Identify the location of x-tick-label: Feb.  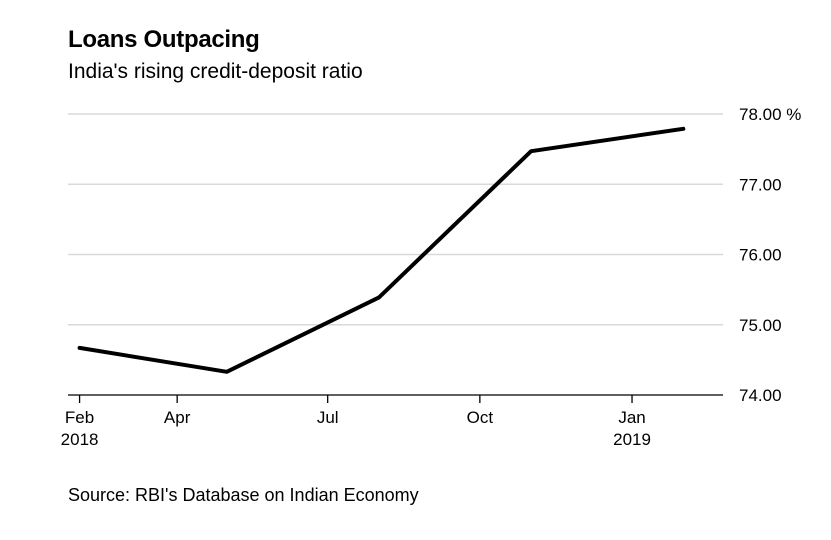
(79, 417).